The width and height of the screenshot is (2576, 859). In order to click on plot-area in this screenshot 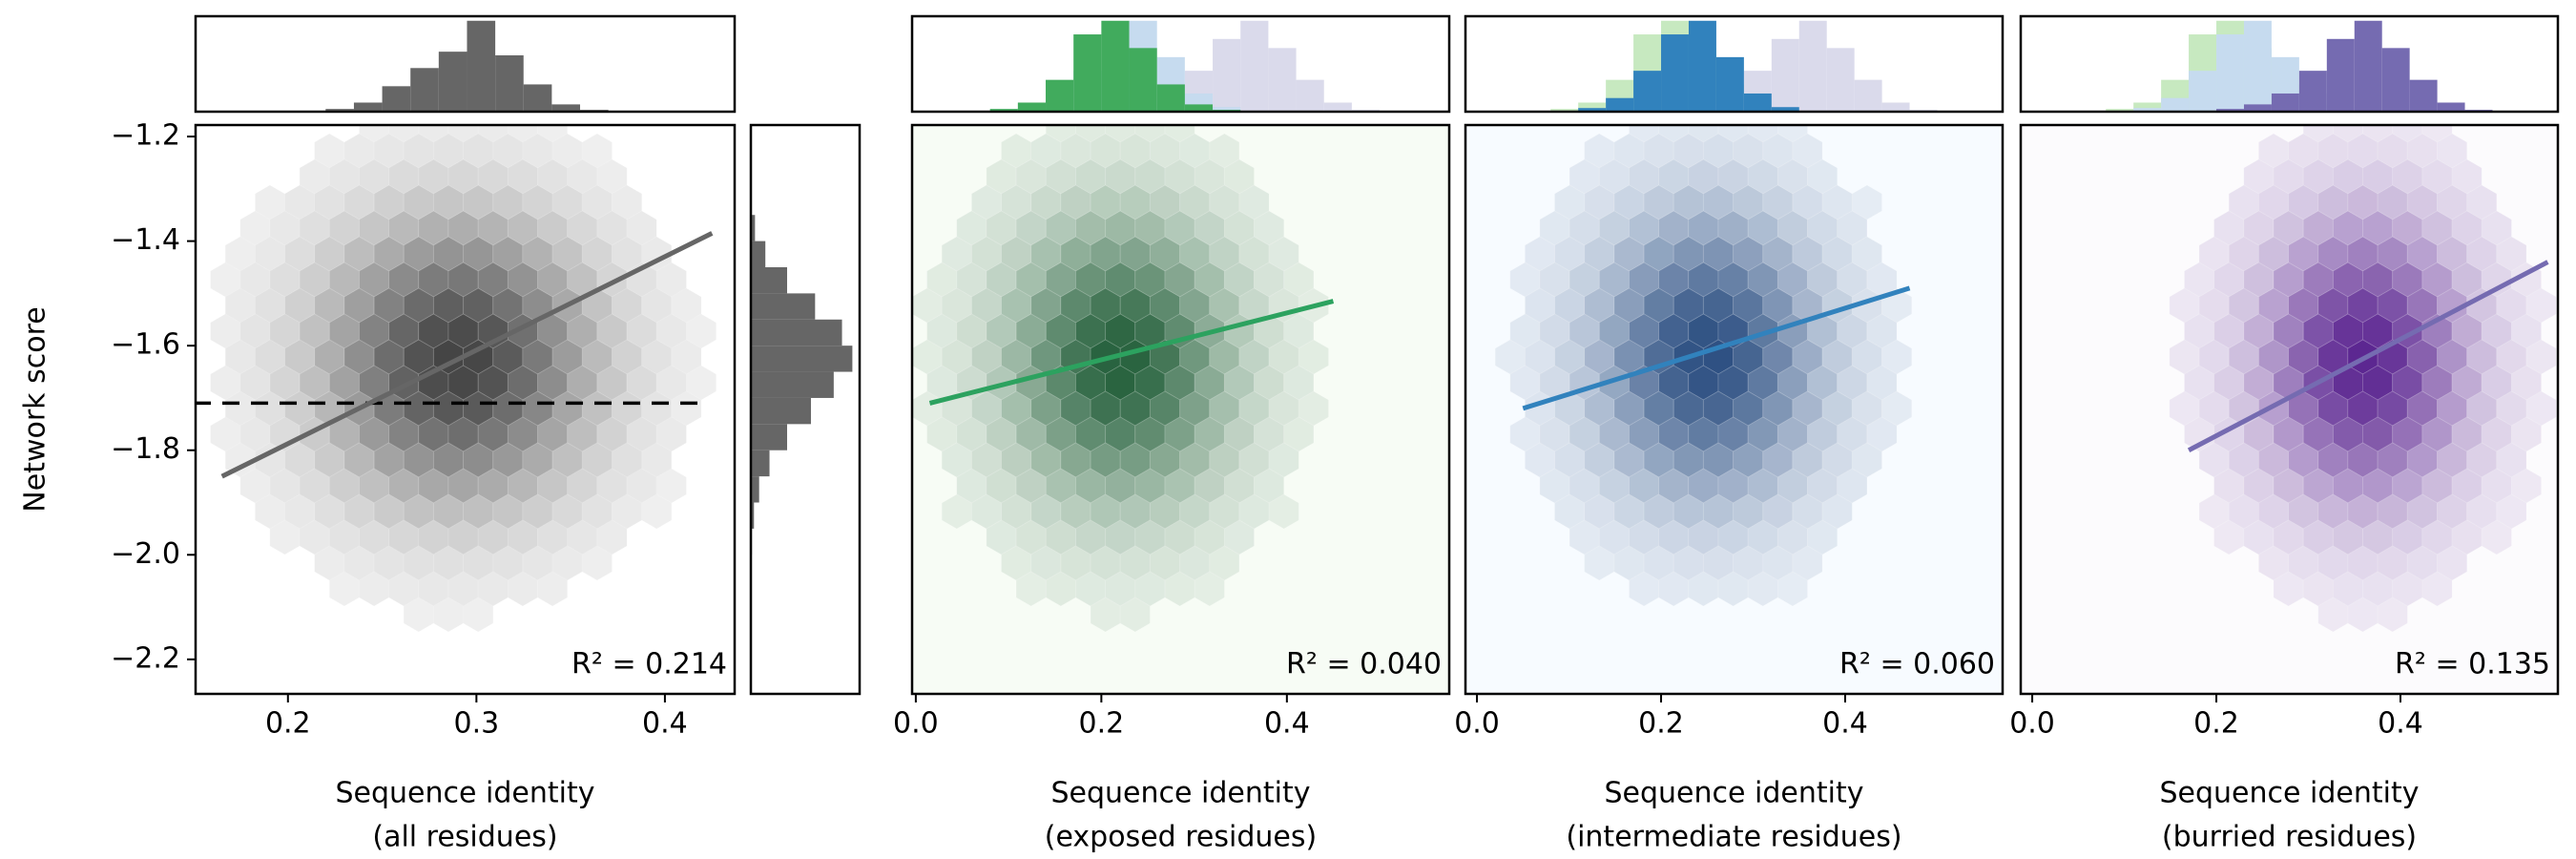, I will do `click(1703, 366)`.